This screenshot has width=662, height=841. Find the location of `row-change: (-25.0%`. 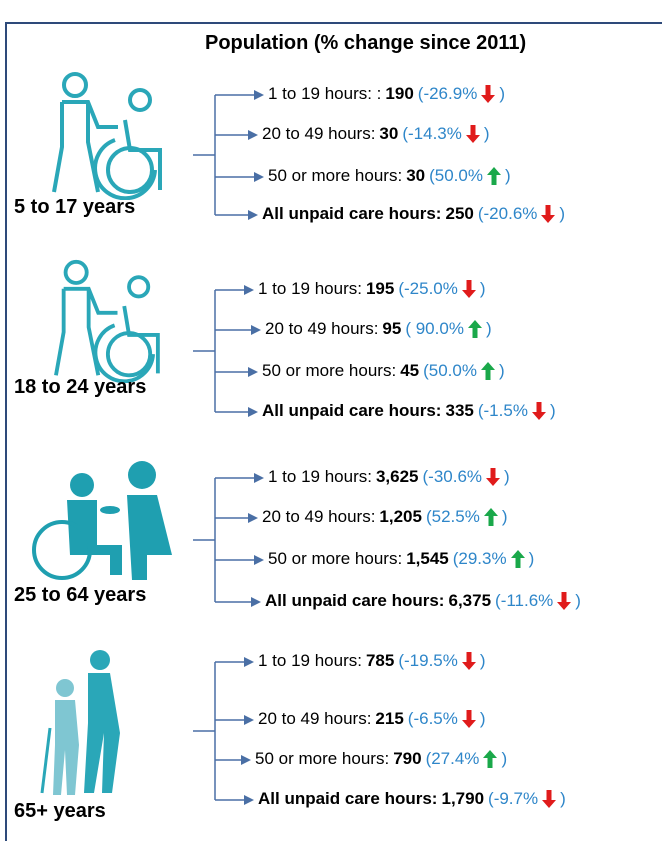

row-change: (-25.0% is located at coordinates (428, 288).